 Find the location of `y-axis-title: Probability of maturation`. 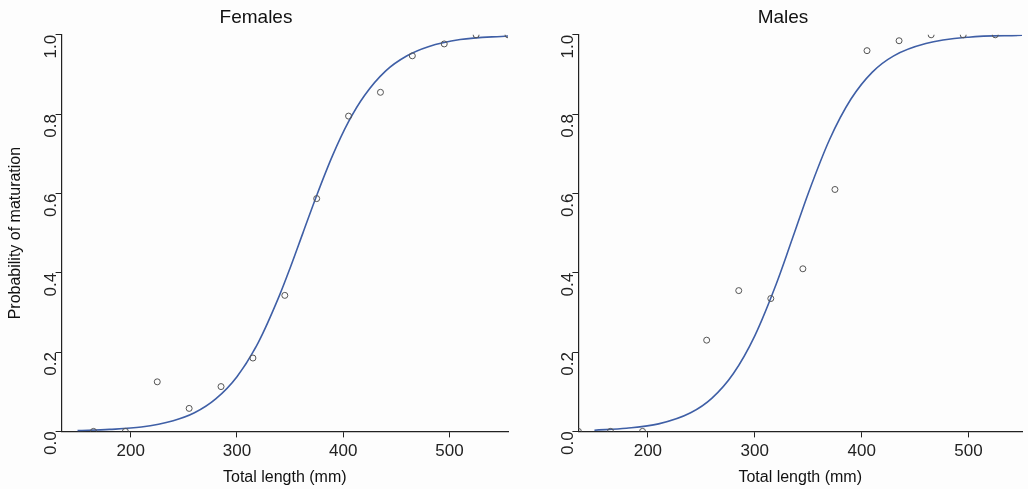

y-axis-title: Probability of maturation is located at coordinates (15, 233).